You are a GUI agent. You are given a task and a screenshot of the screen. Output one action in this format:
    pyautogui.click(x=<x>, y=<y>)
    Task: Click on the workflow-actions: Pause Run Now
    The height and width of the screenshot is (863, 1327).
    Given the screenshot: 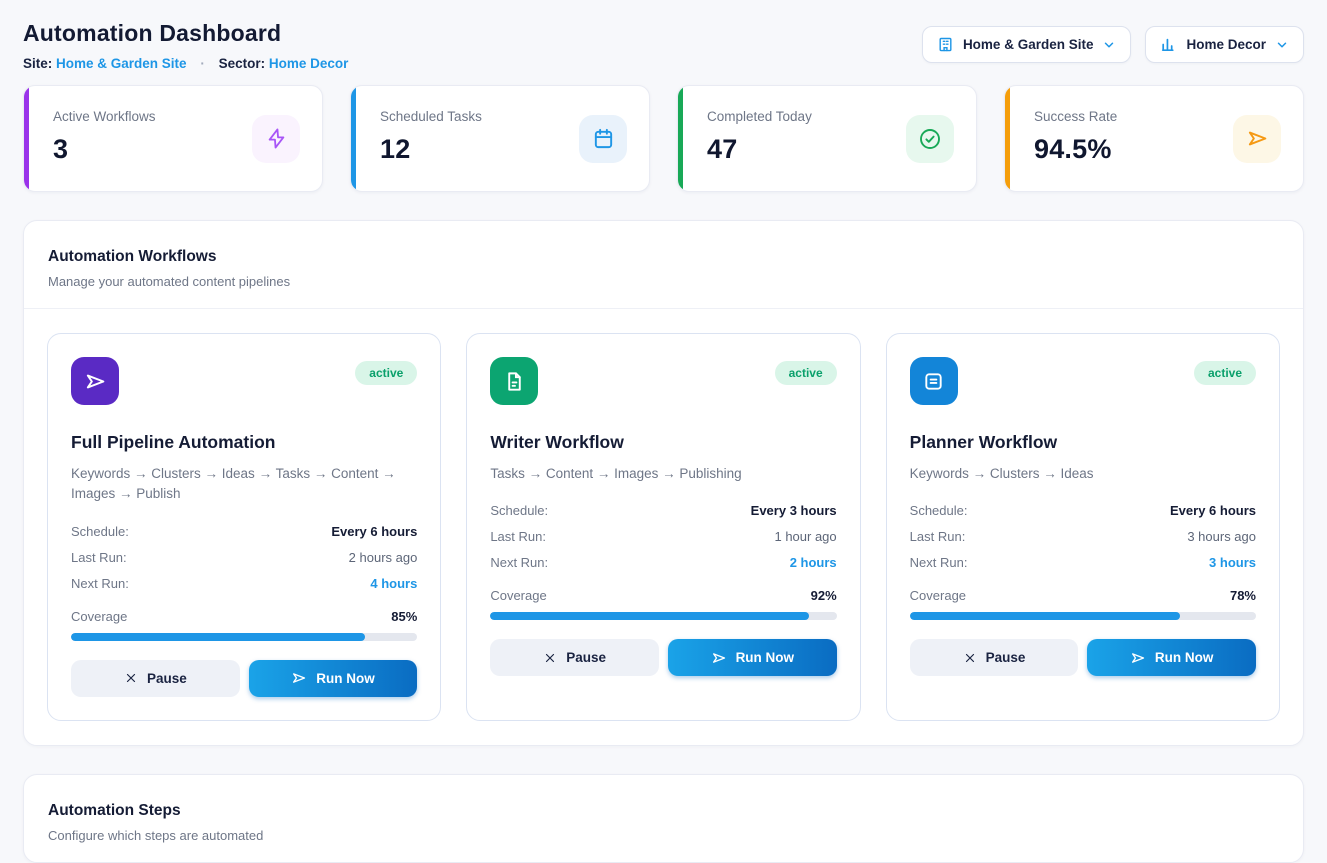 What is the action you would take?
    pyautogui.click(x=663, y=658)
    